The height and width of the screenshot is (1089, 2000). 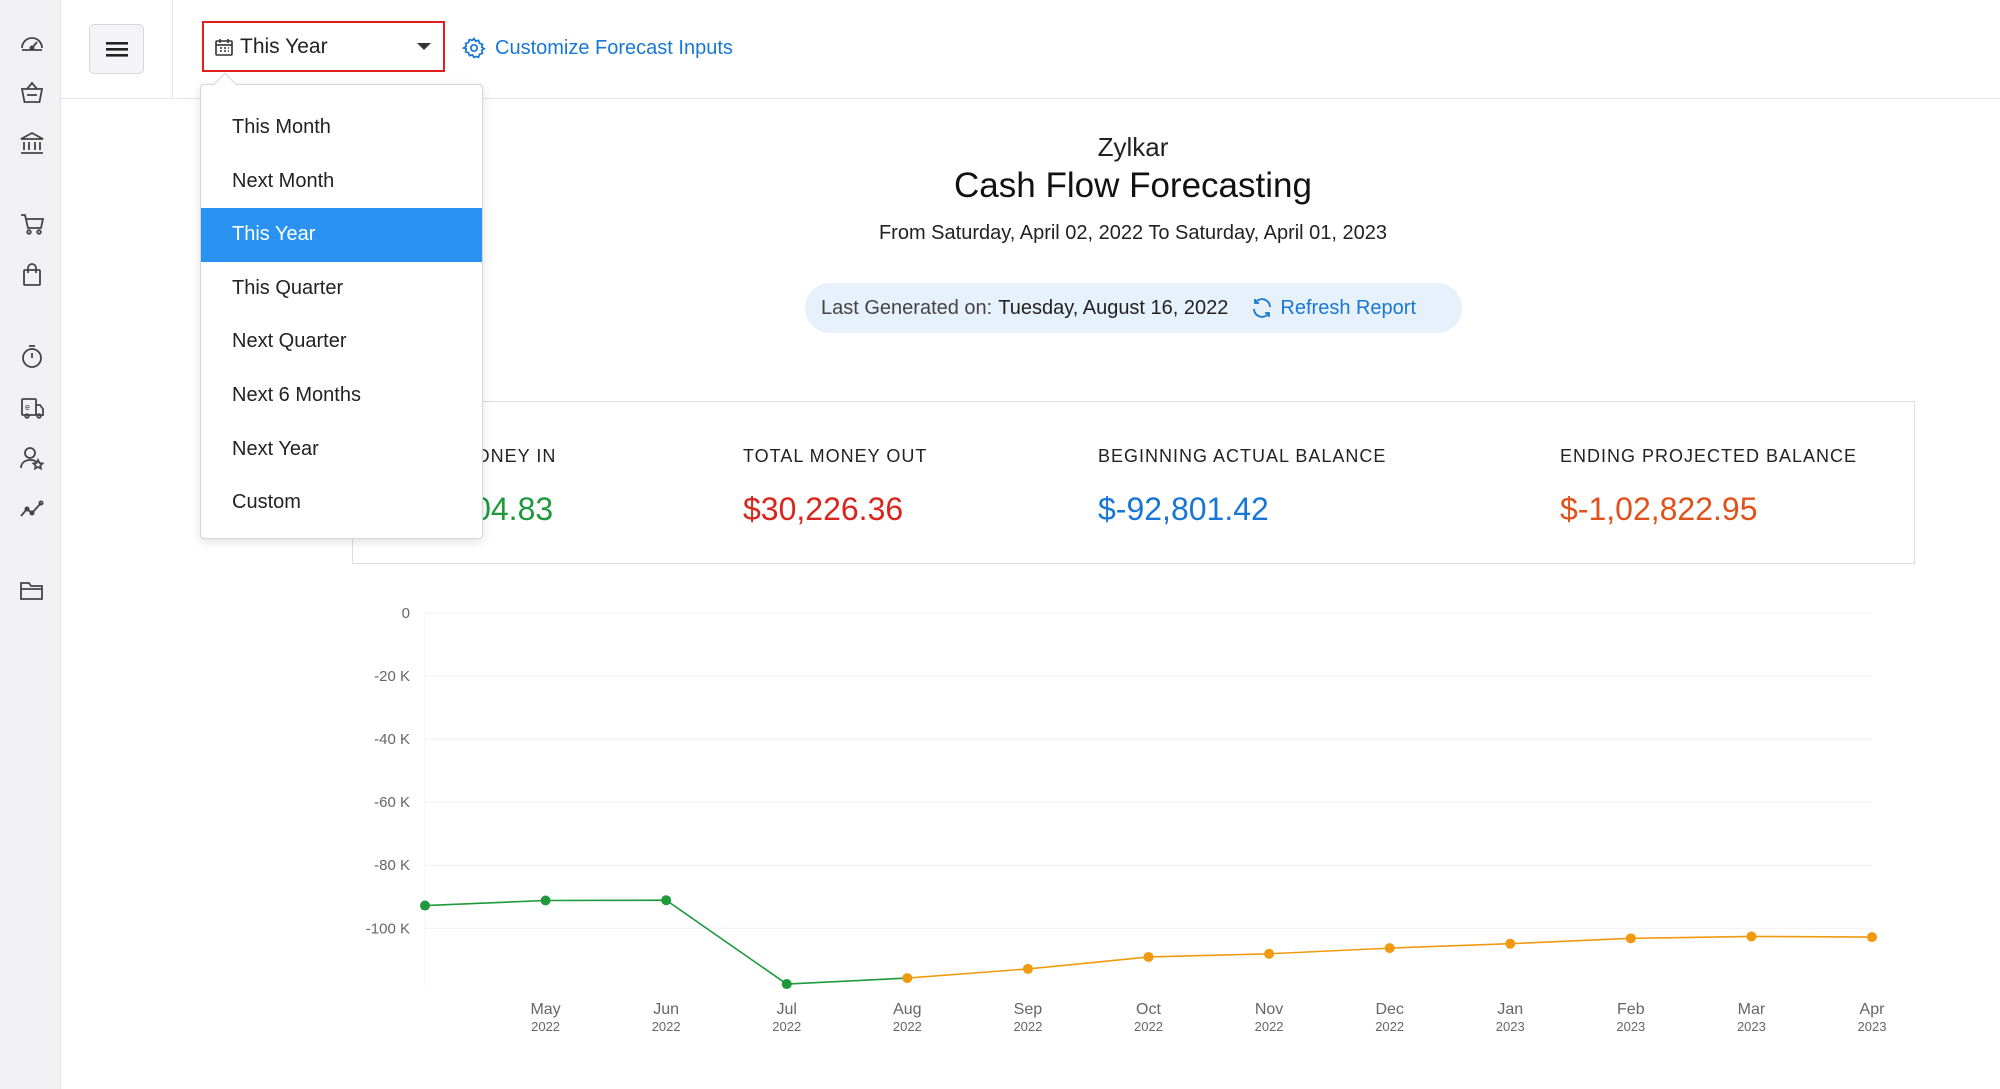 What do you see at coordinates (1659, 509) in the screenshot?
I see `ending-projected-balance-value: $-1,02,822.95` at bounding box center [1659, 509].